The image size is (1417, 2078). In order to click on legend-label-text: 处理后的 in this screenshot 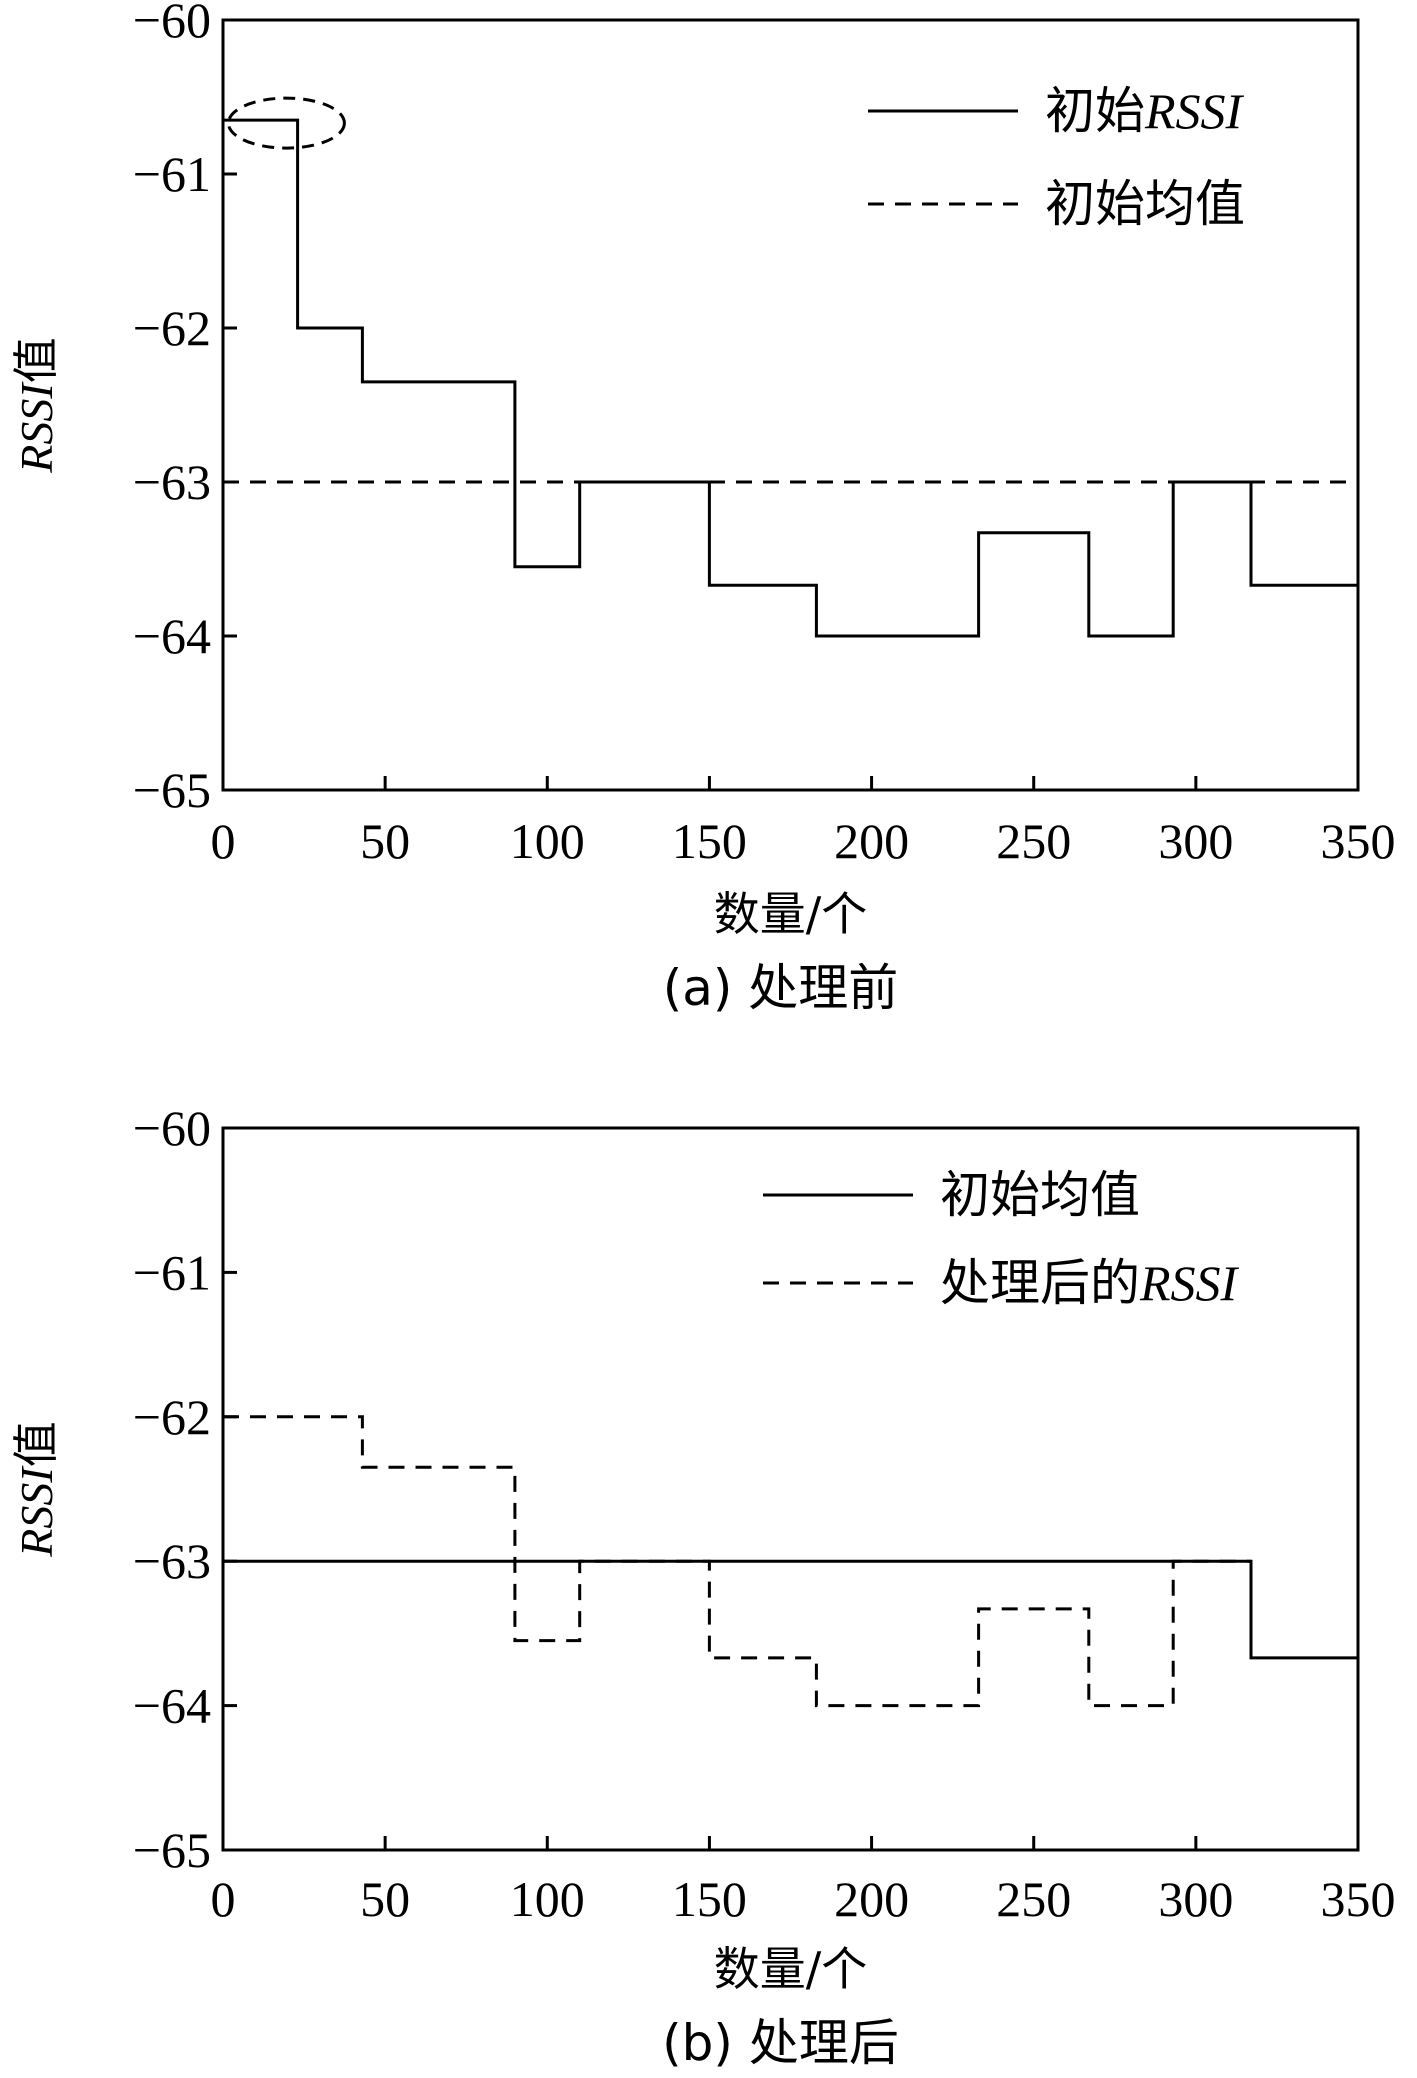, I will do `click(1040, 1283)`.